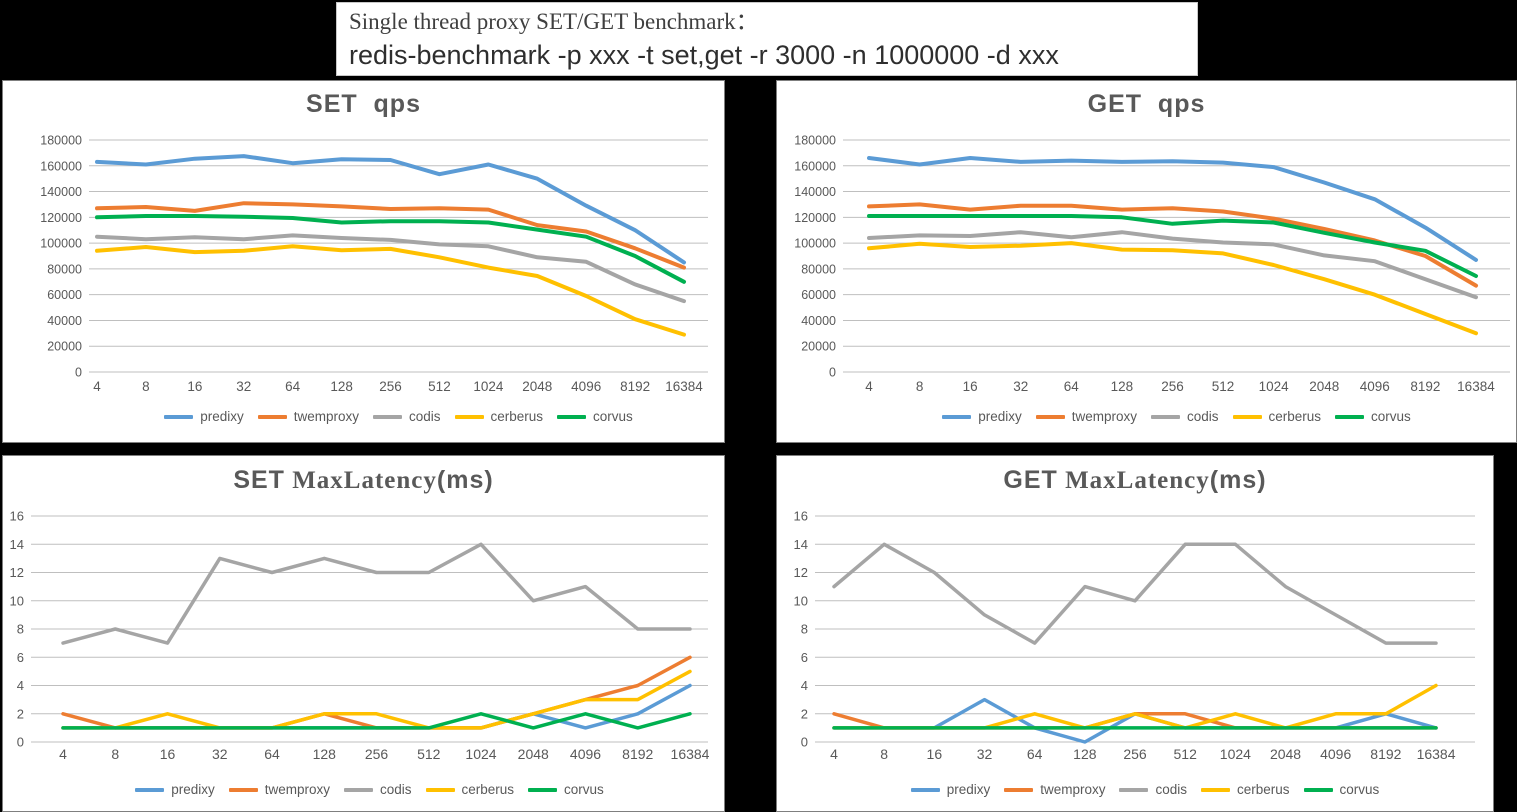 This screenshot has width=1517, height=812. I want to click on chart-title-tail: (ms), so click(1238, 480).